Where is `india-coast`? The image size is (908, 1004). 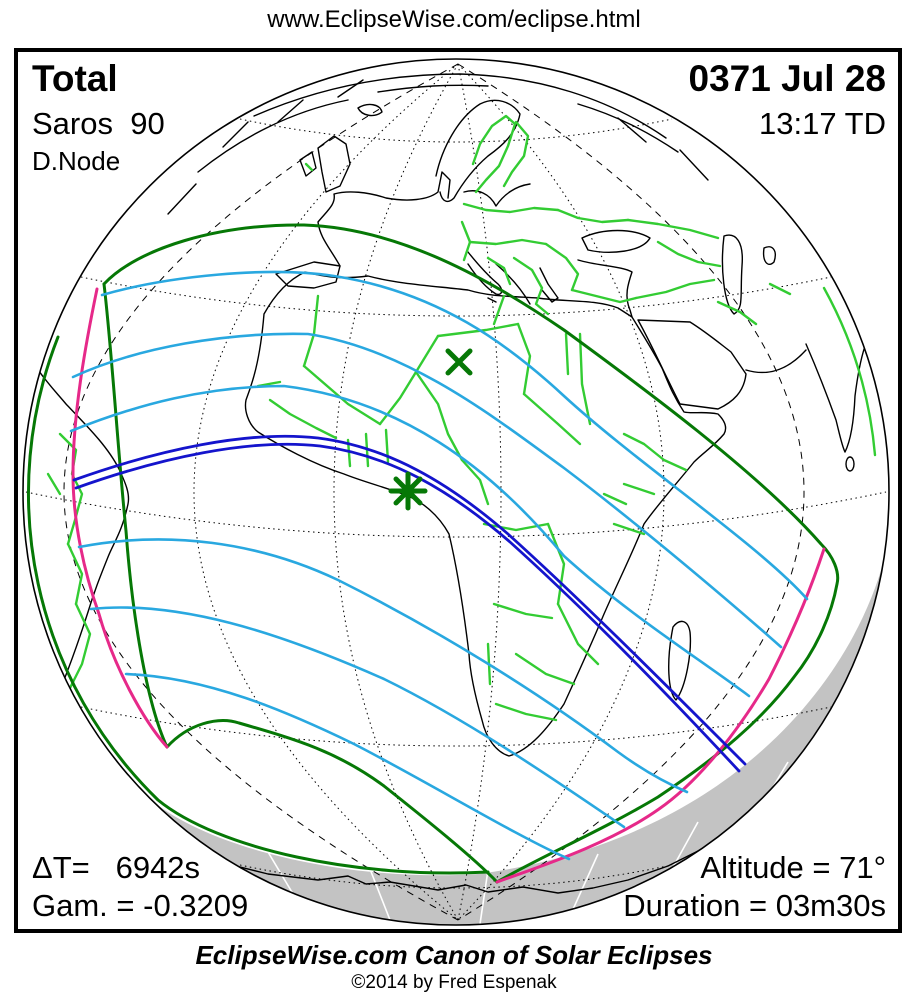
india-coast is located at coordinates (837, 395).